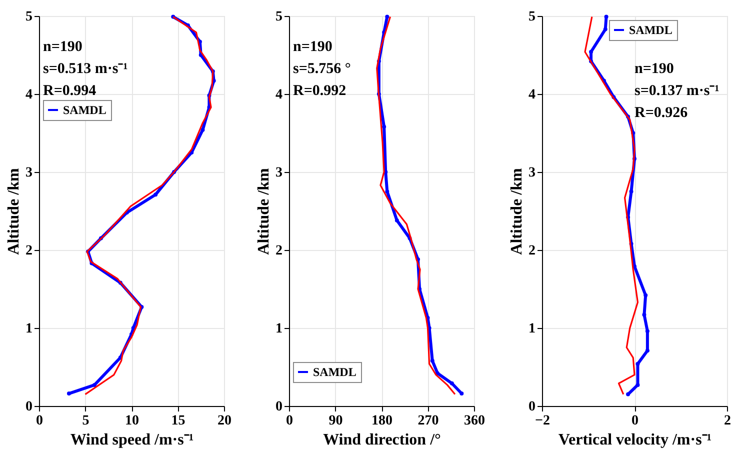 The height and width of the screenshot is (468, 741). I want to click on x-tick-label: 2, so click(727, 421).